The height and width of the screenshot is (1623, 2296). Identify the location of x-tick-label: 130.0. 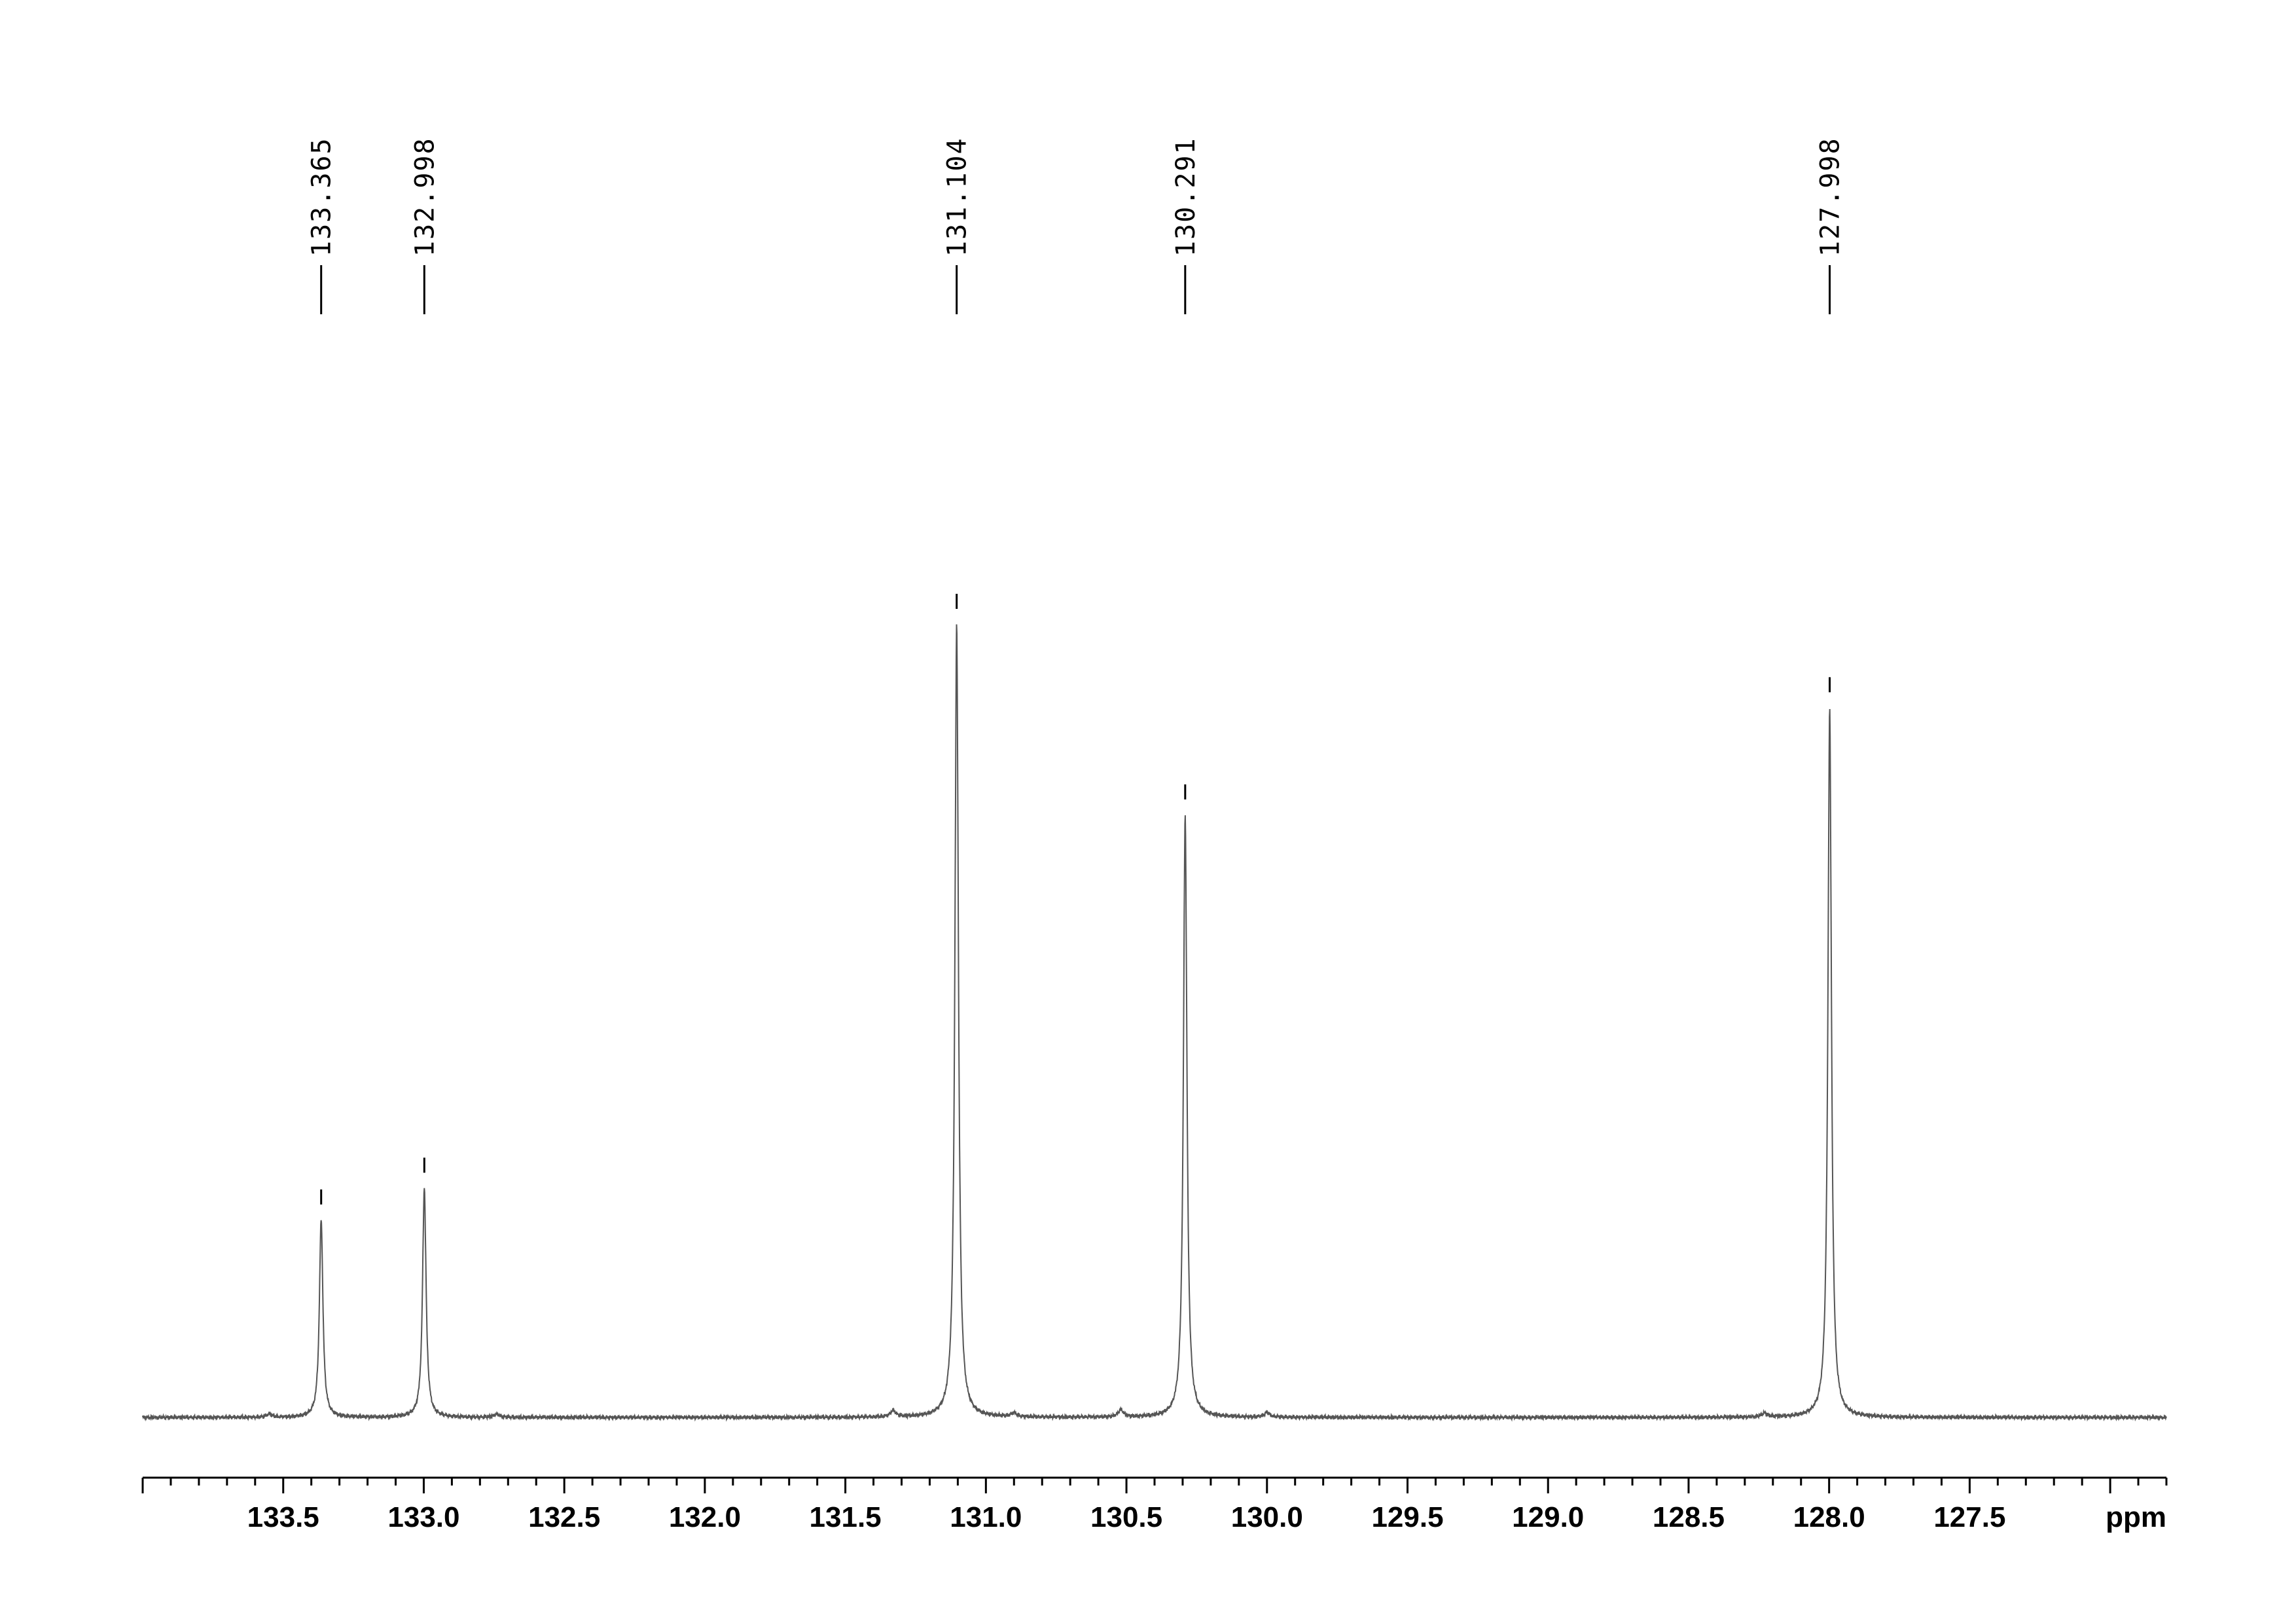
(1267, 1517).